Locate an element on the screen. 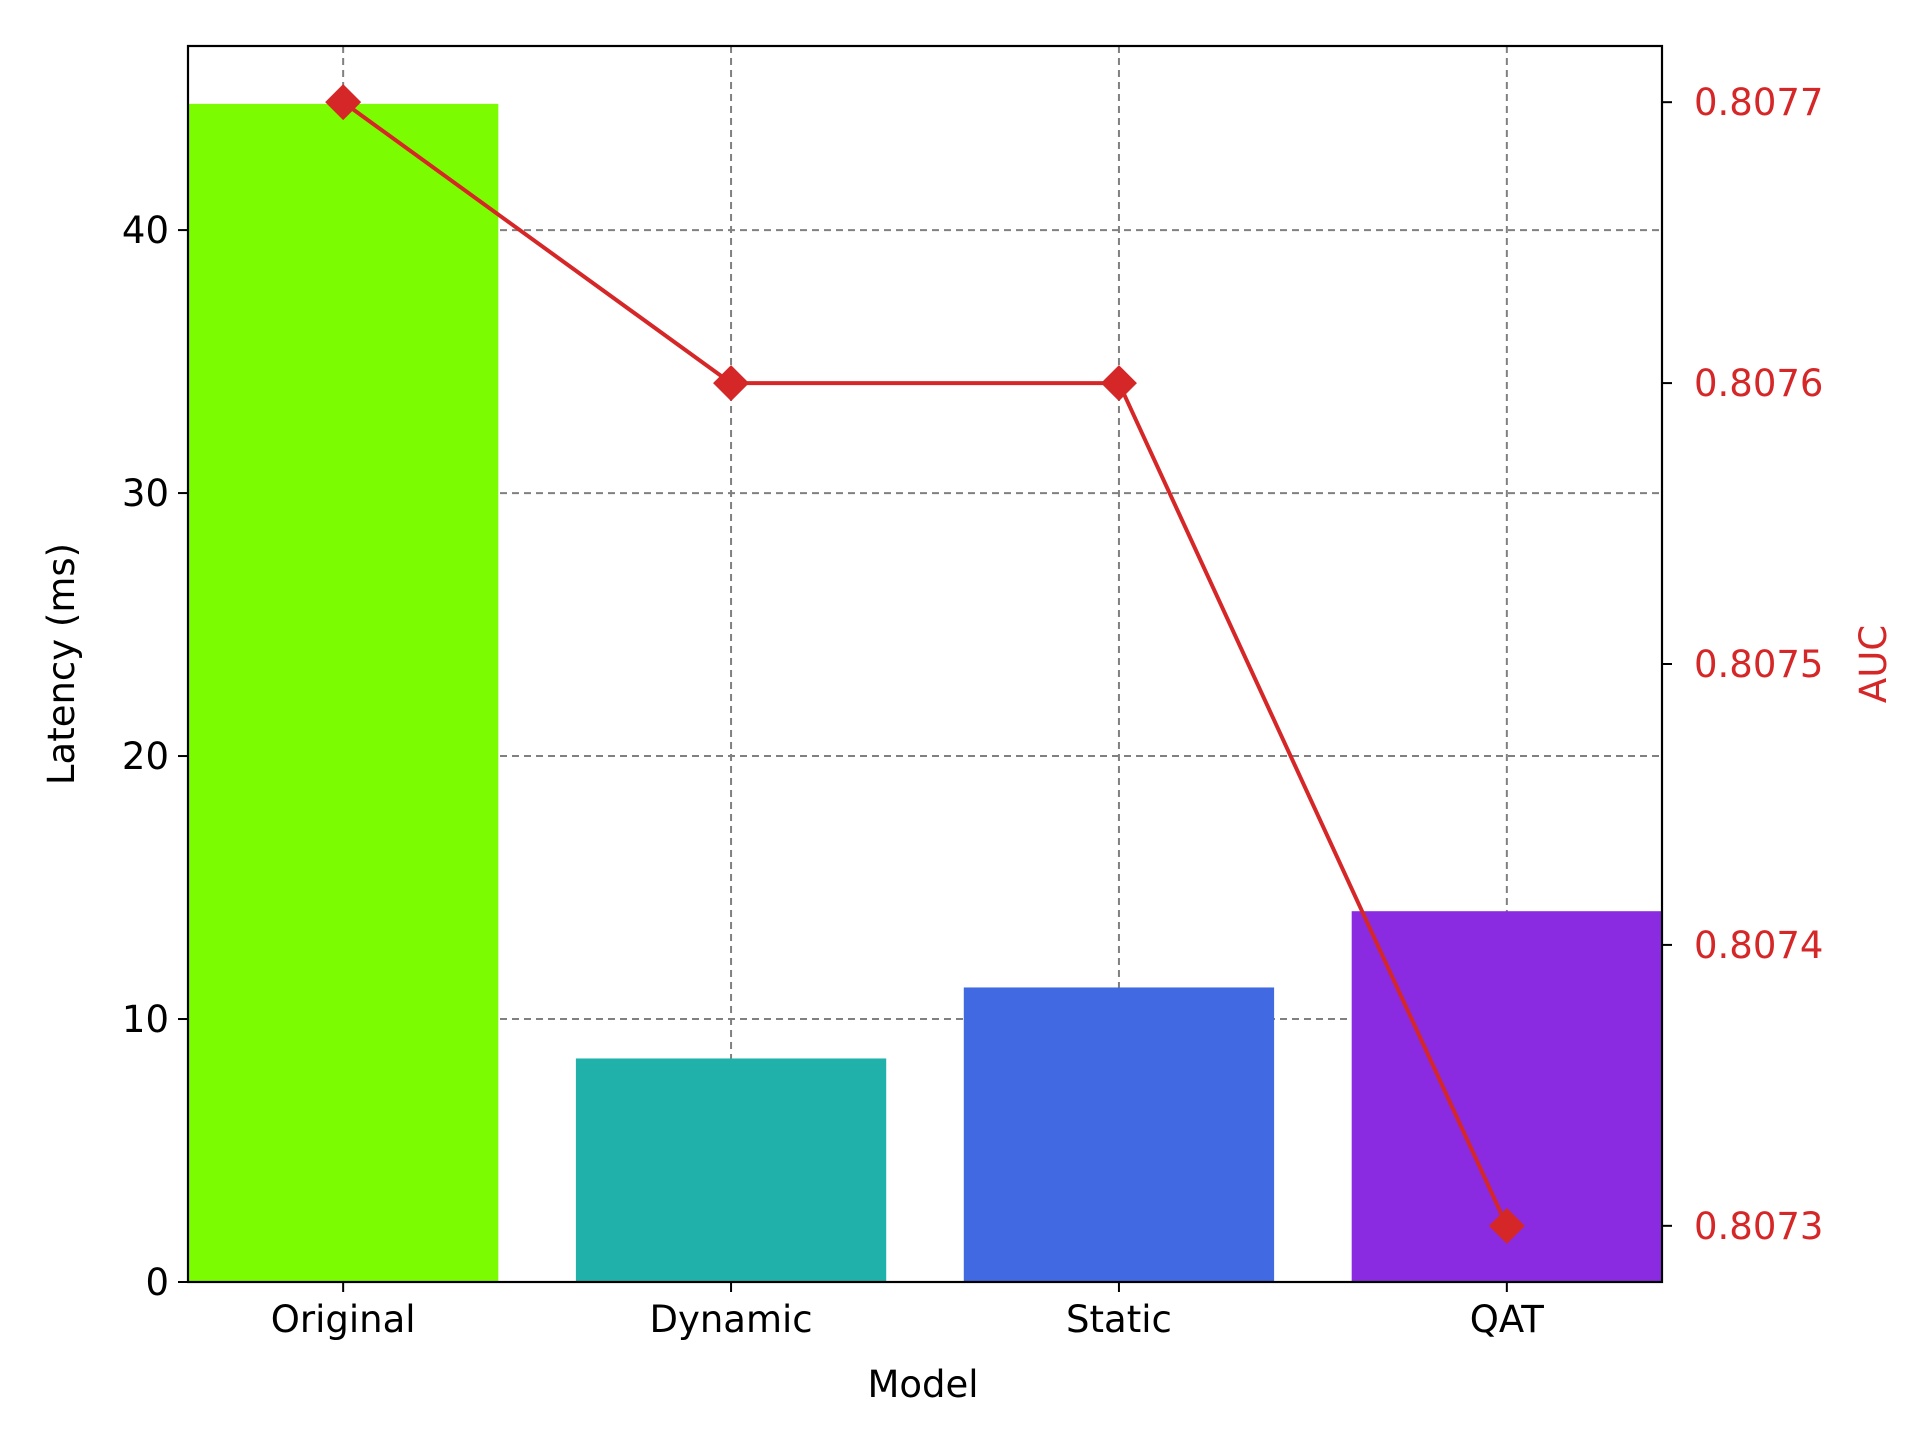 The height and width of the screenshot is (1445, 1920). y-tick-label: 40 is located at coordinates (145, 230).